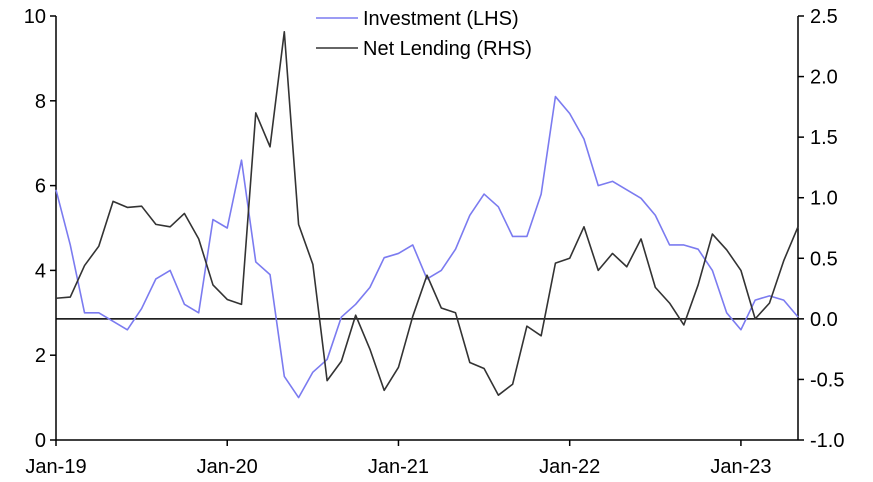  What do you see at coordinates (827, 380) in the screenshot?
I see `right-axis-tick-label: -0.5` at bounding box center [827, 380].